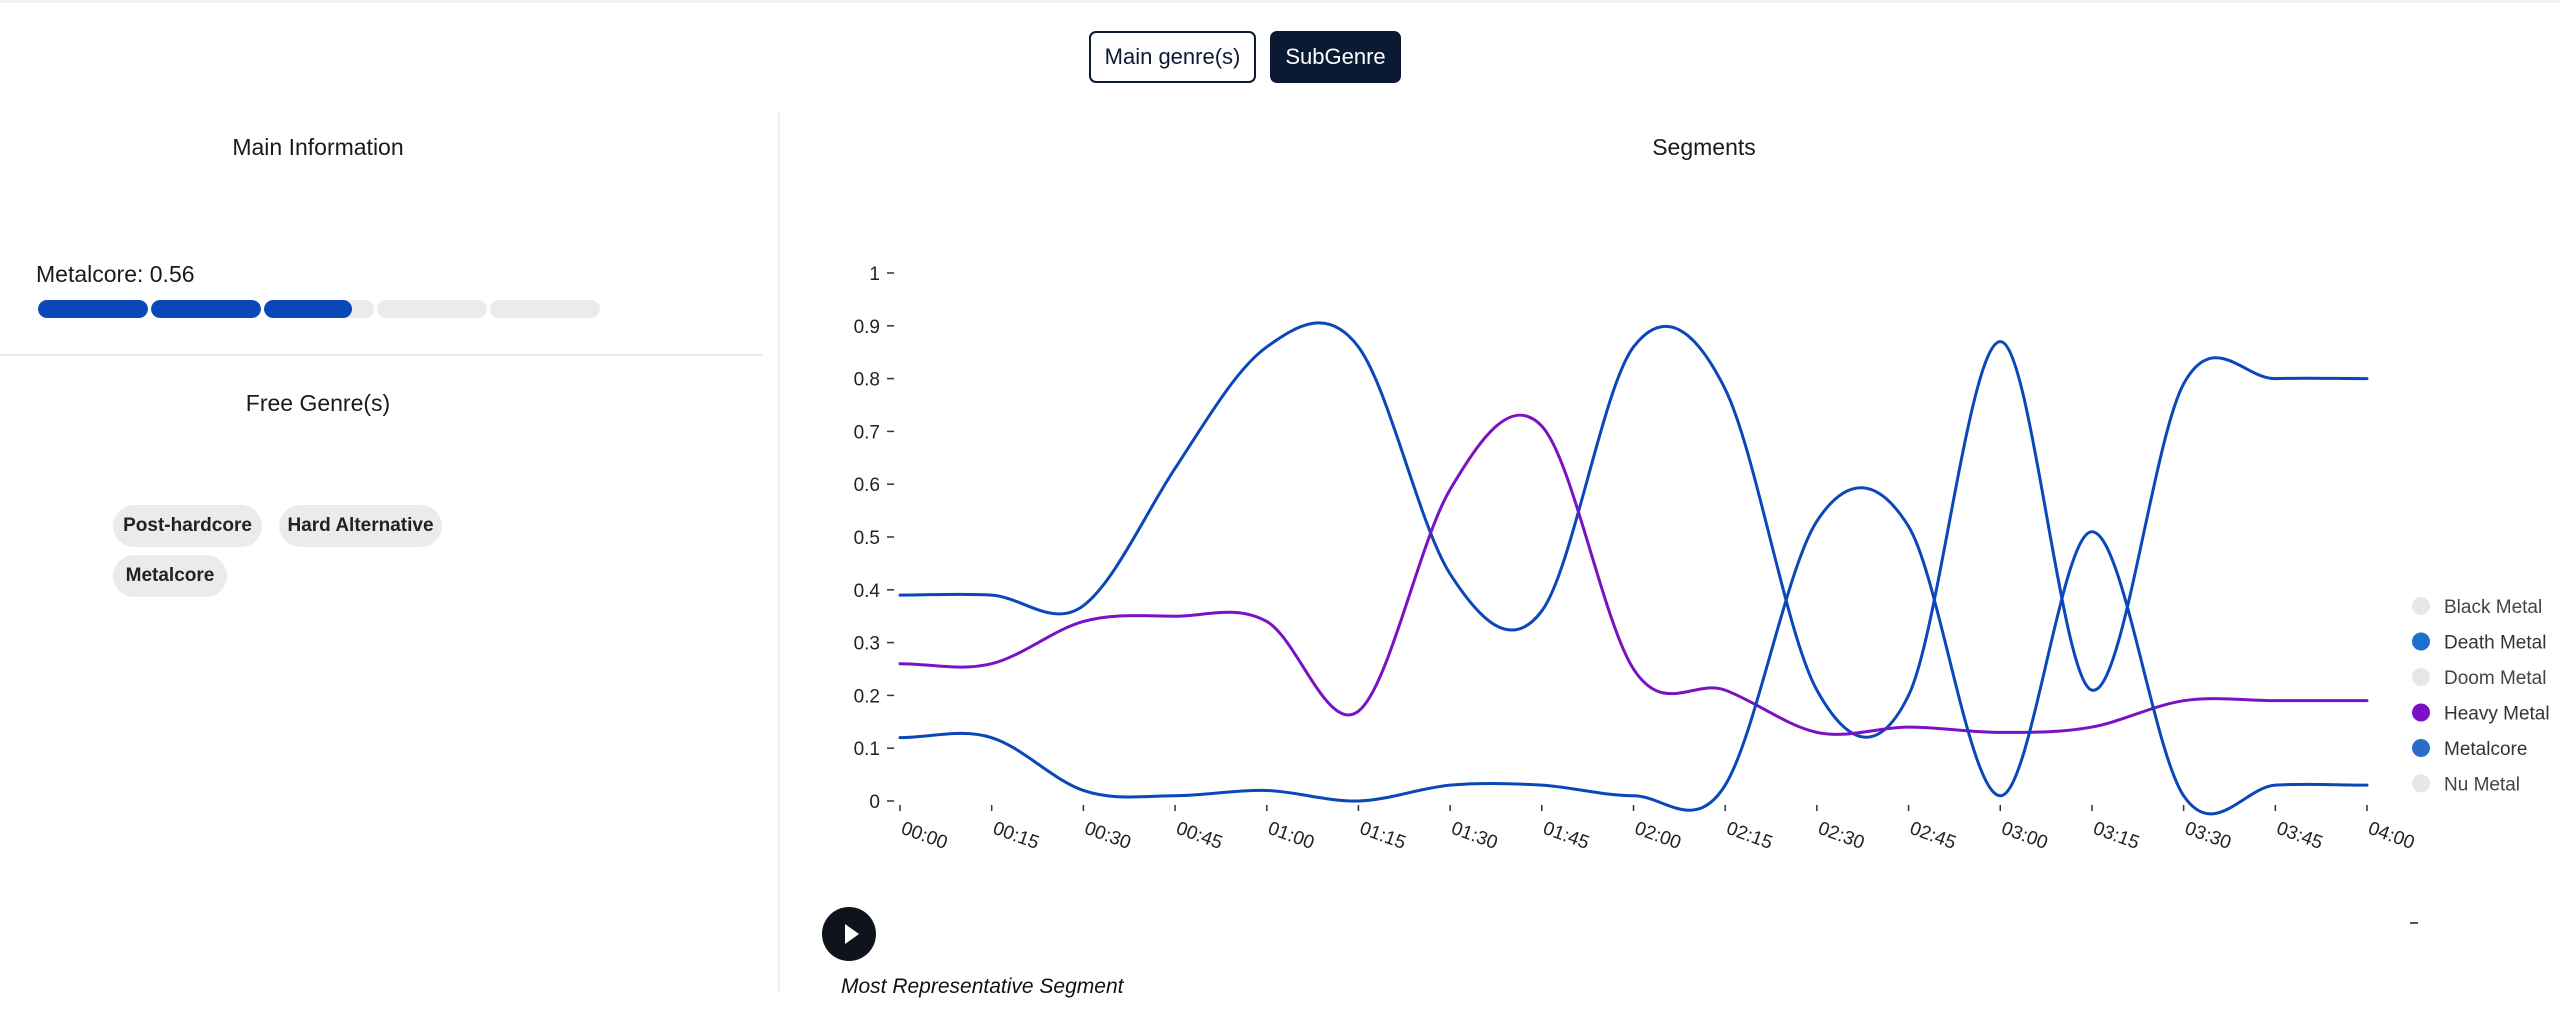  I want to click on y-tick-label: 0.5, so click(867, 538).